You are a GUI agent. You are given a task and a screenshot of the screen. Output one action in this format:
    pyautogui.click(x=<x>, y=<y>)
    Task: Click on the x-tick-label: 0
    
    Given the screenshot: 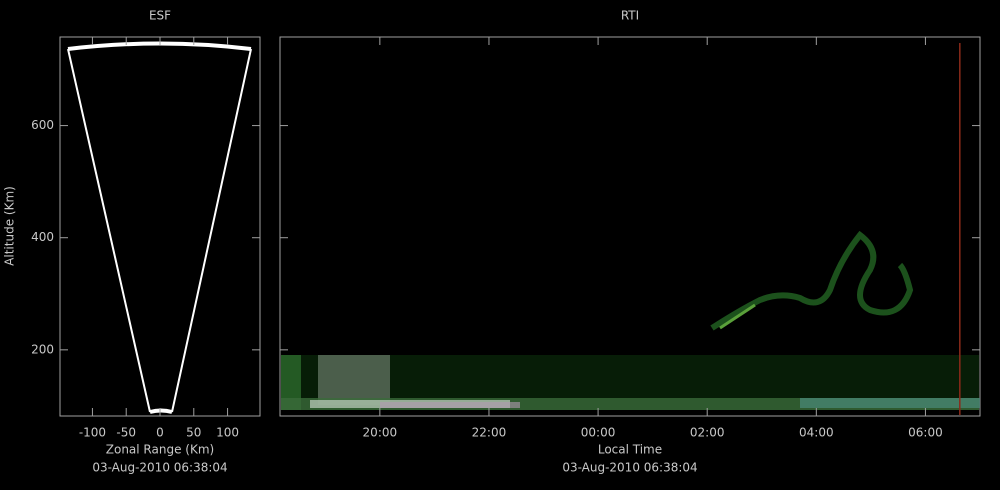 What is the action you would take?
    pyautogui.click(x=160, y=433)
    